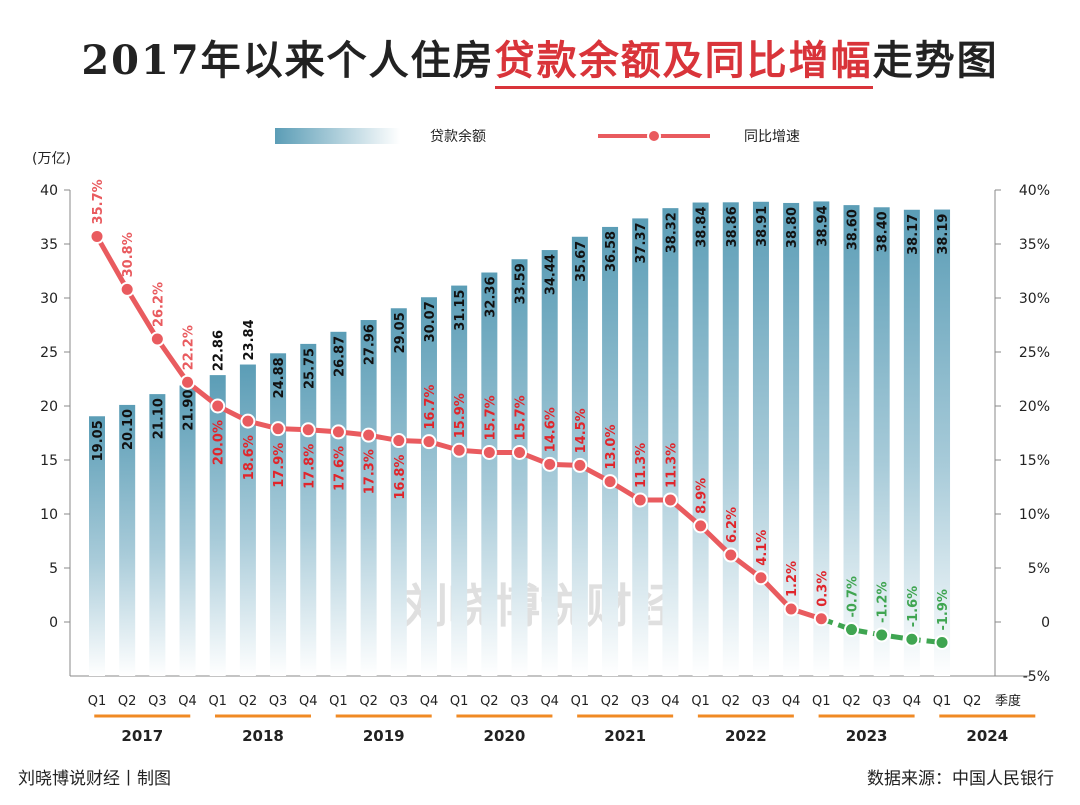 This screenshot has width=1080, height=805. I want to click on bar-value-label: 21.90, so click(189, 409).